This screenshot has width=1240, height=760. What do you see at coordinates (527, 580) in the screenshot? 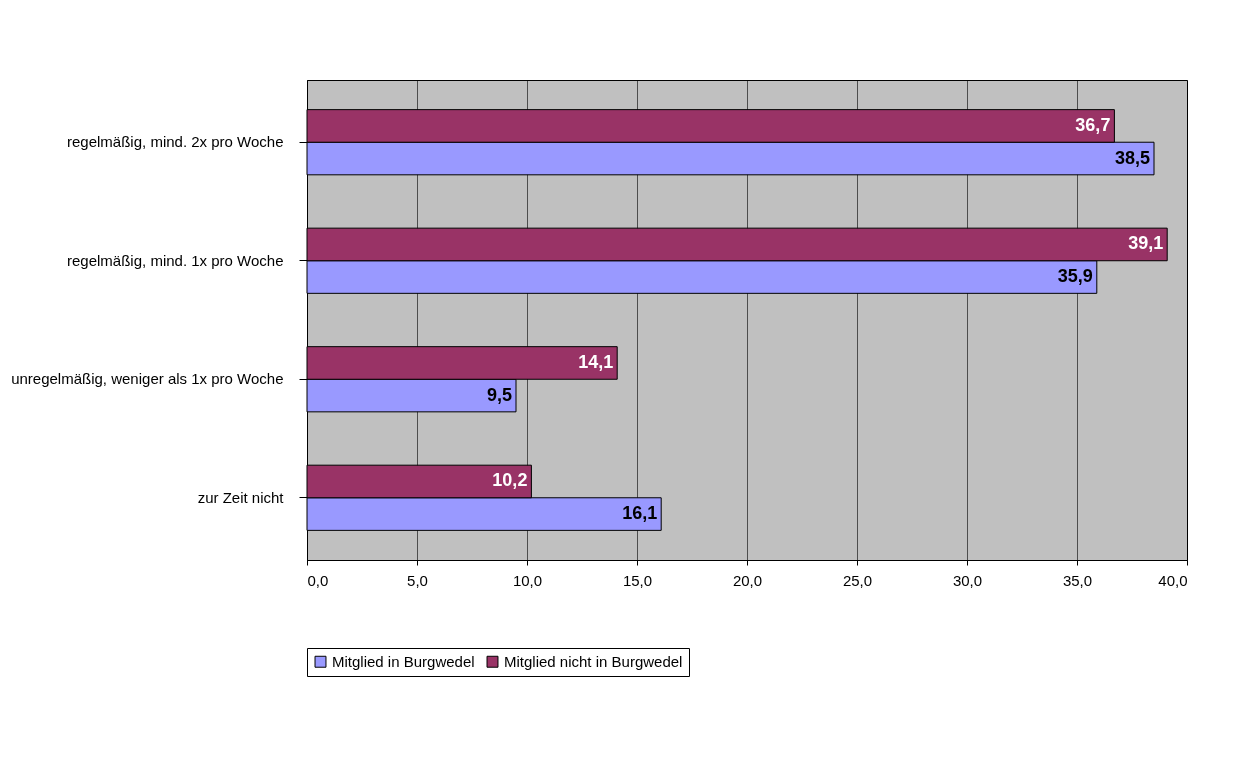
I see `x-tick-label: 10,0` at bounding box center [527, 580].